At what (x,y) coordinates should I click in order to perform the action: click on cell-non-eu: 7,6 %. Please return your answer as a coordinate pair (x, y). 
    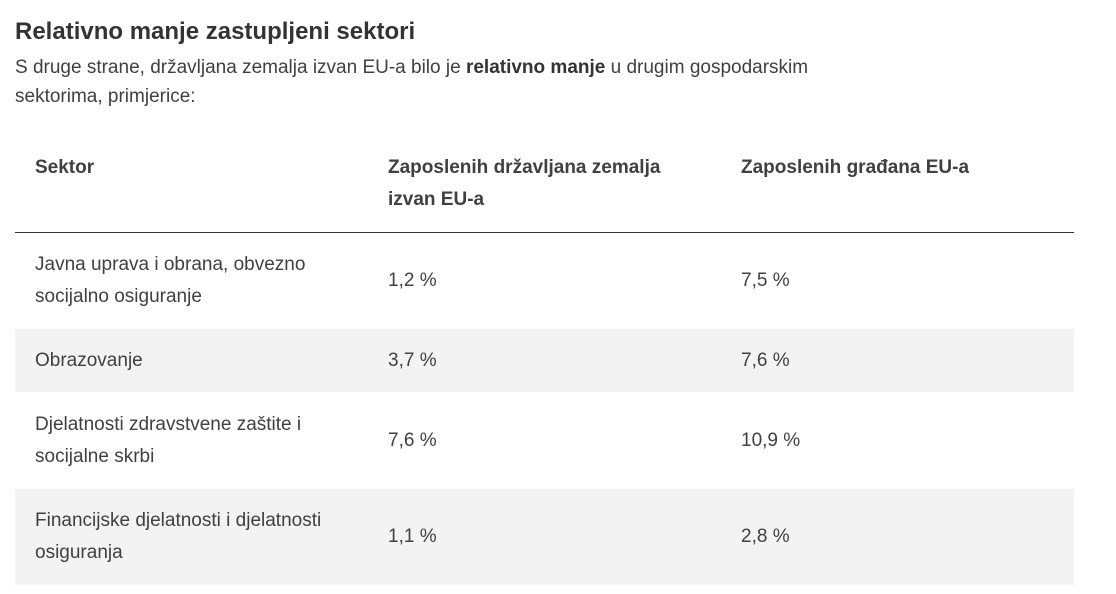
    Looking at the image, I should click on (412, 440).